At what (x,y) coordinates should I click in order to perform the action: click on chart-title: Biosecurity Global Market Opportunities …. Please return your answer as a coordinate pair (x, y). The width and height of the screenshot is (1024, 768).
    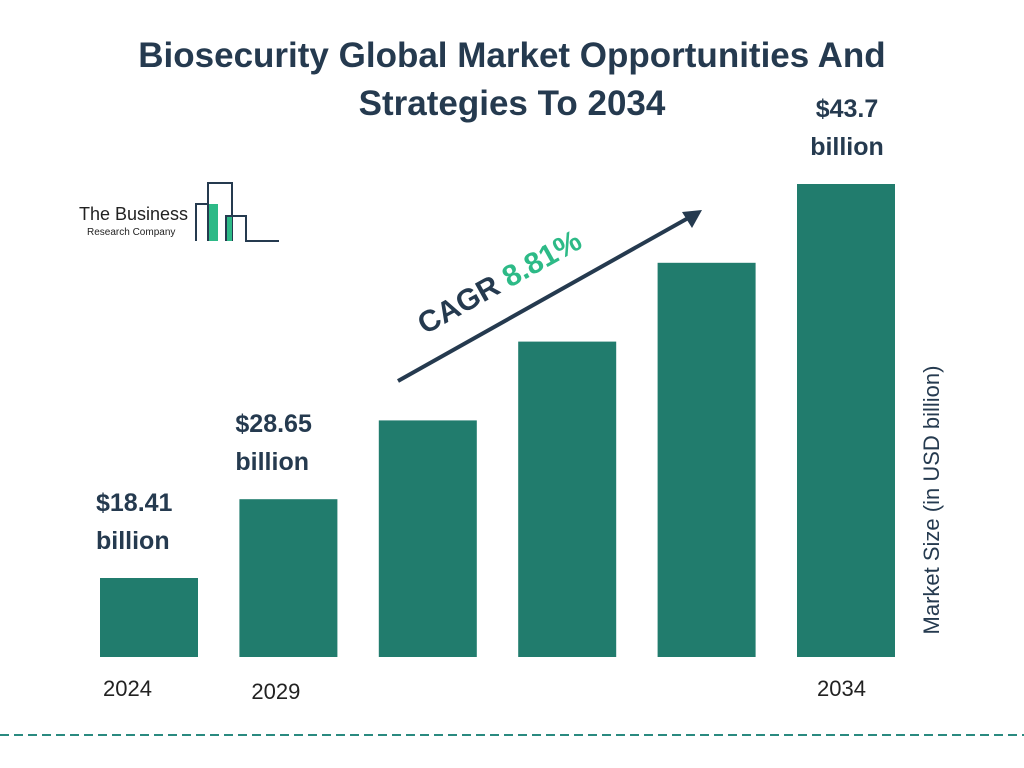
    Looking at the image, I should click on (512, 79).